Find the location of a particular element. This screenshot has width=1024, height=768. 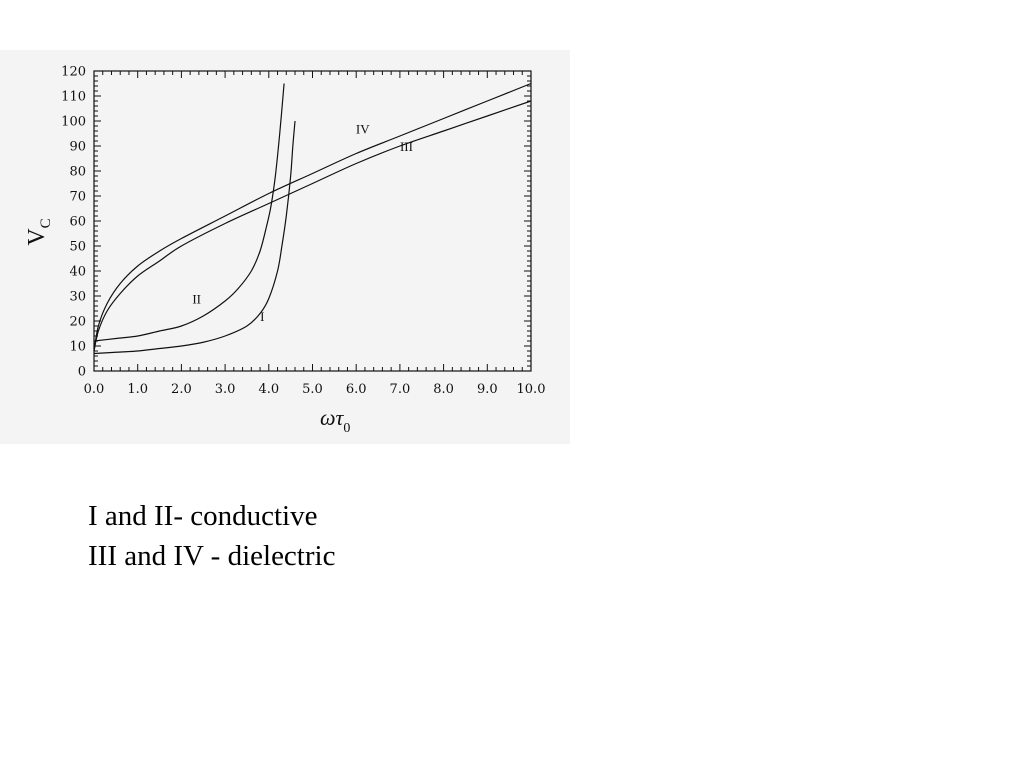

caption-line-conductive: I and II- conductive is located at coordinates (203, 516).